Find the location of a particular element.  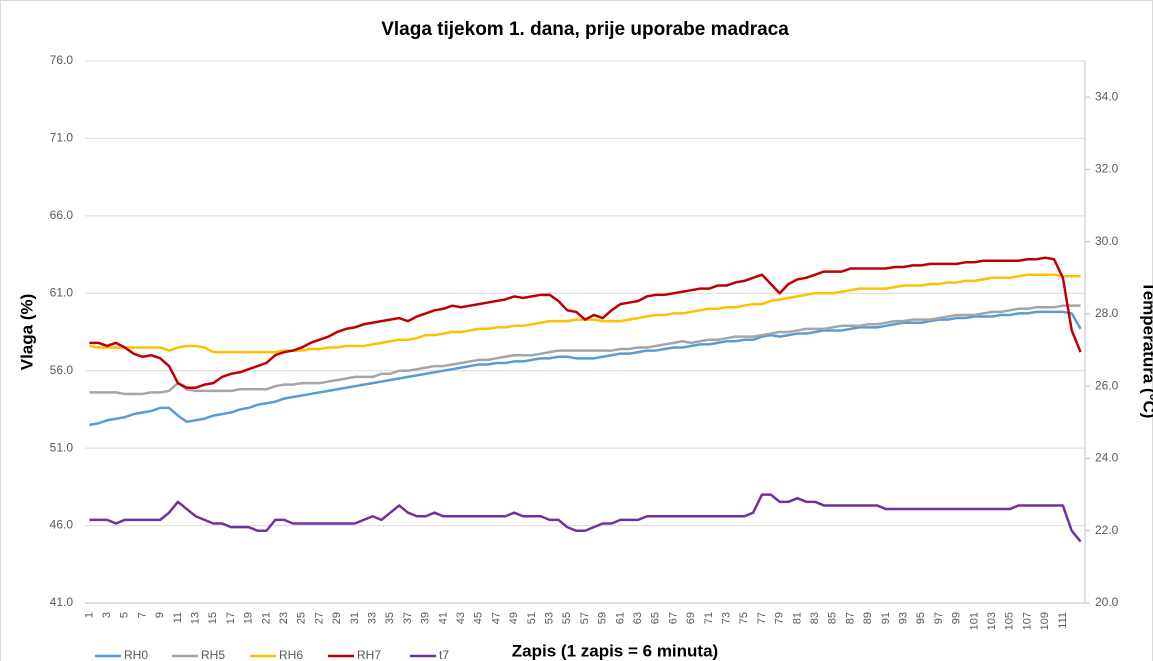

x-tick-label: 33 is located at coordinates (373, 618).